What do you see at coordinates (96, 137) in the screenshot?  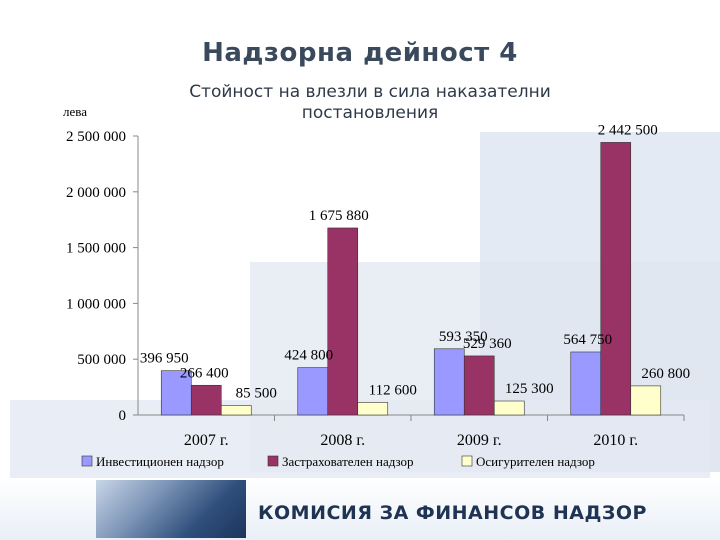 I see `y-tick-label: 2 500 000` at bounding box center [96, 137].